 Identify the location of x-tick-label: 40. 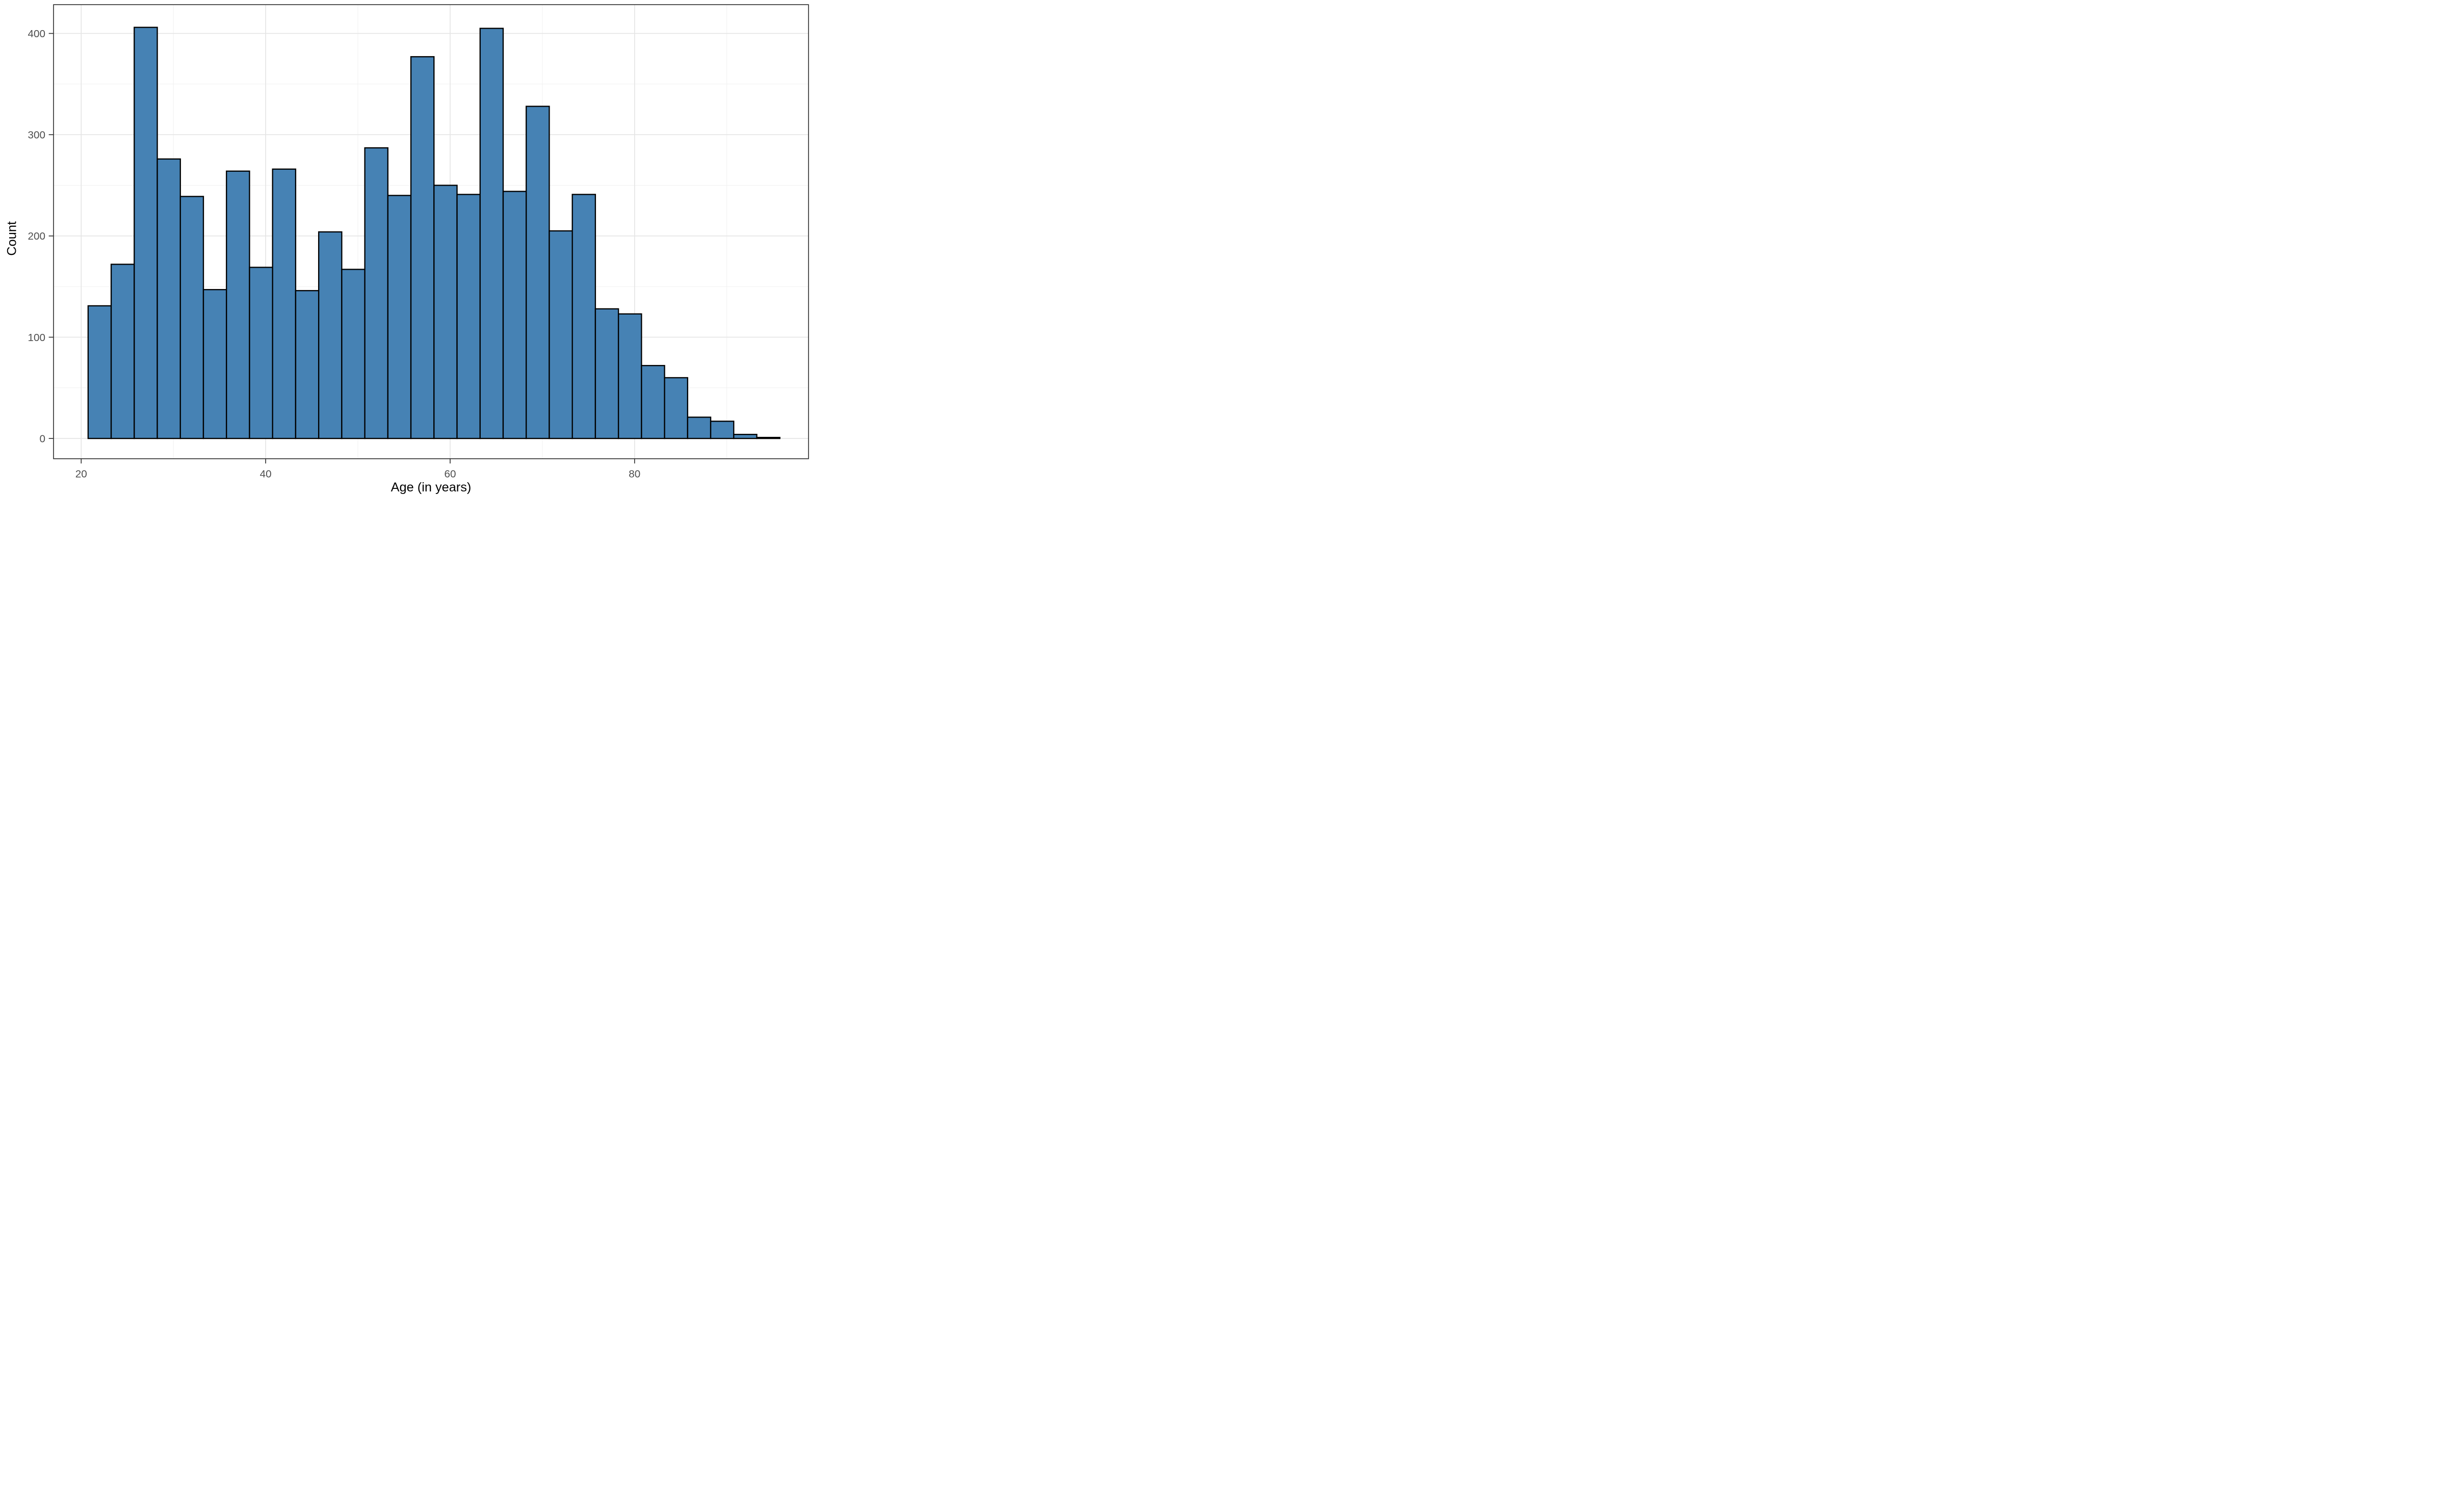
(266, 474).